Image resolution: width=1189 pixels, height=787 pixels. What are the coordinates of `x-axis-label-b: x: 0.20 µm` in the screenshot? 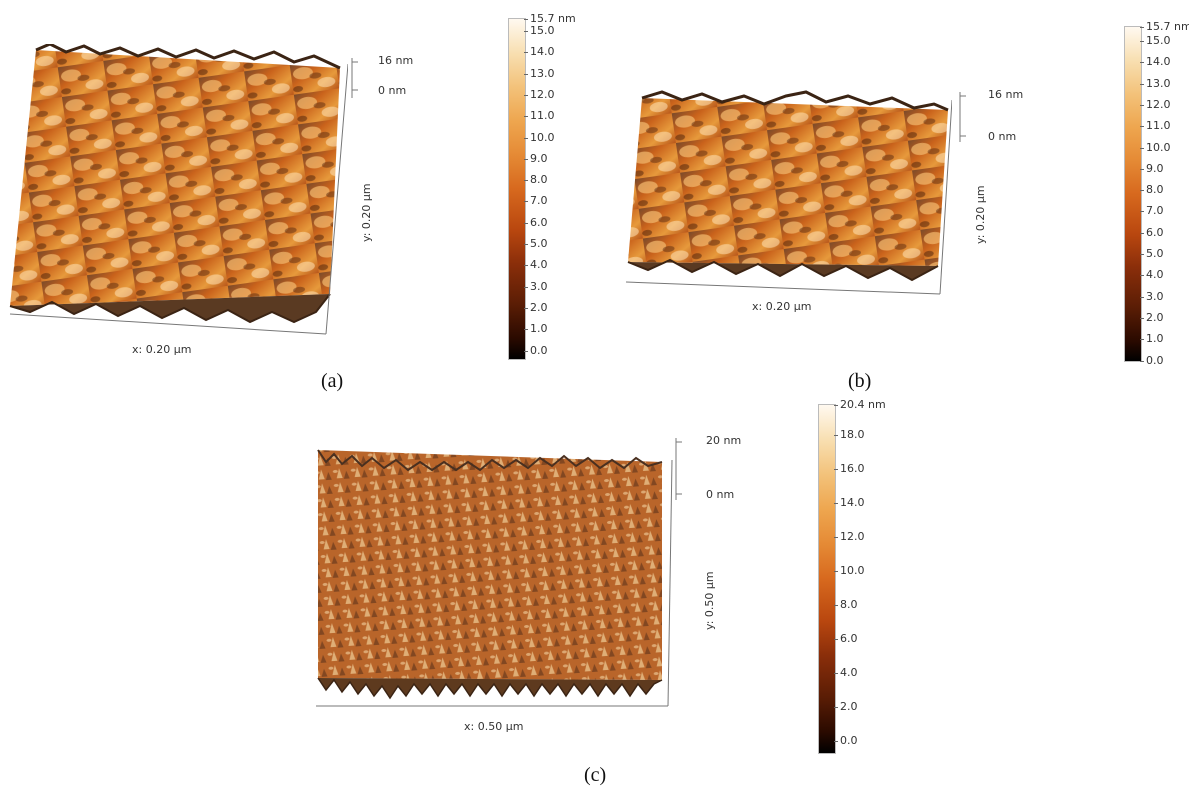 It's located at (782, 306).